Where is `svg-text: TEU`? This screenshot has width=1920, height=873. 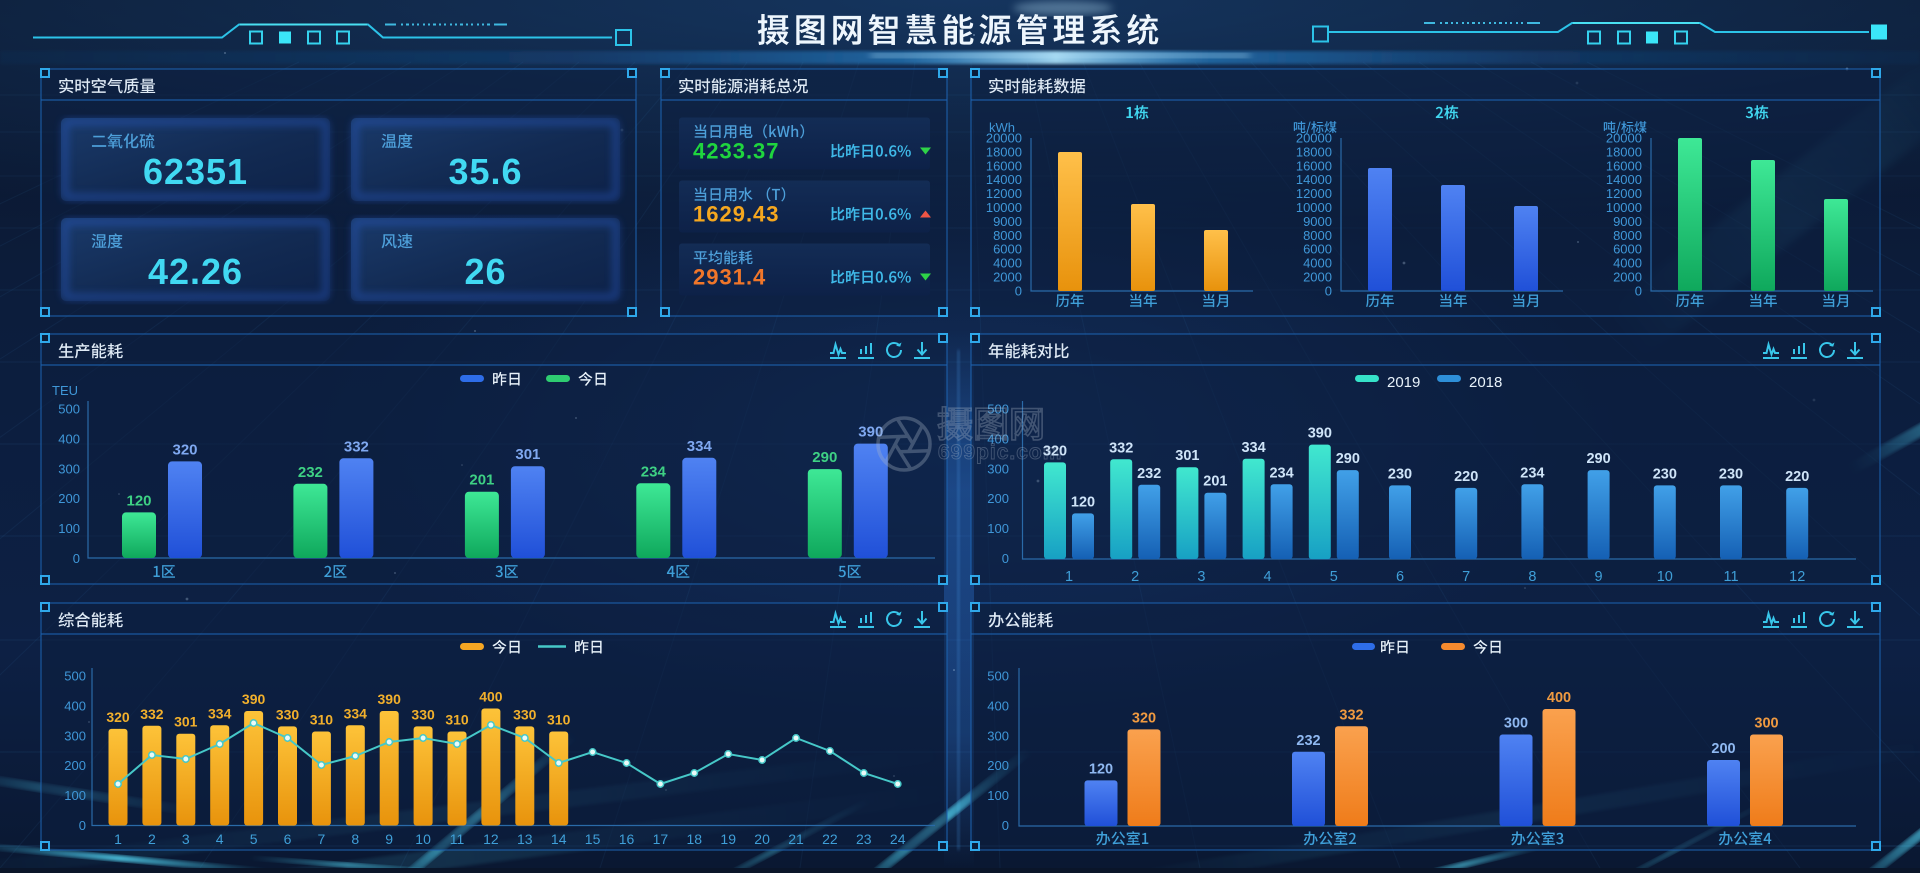
svg-text: TEU is located at coordinates (65, 390).